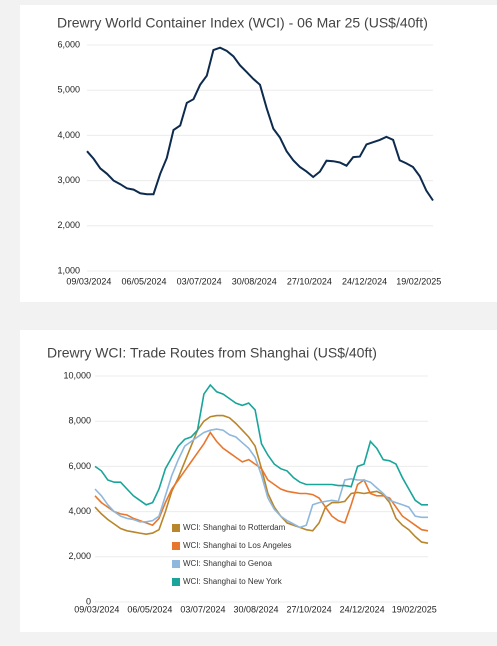 This screenshot has height=646, width=497. Describe the element at coordinates (233, 581) in the screenshot. I see `legend-label: WCI: Shanghai to New York` at that location.